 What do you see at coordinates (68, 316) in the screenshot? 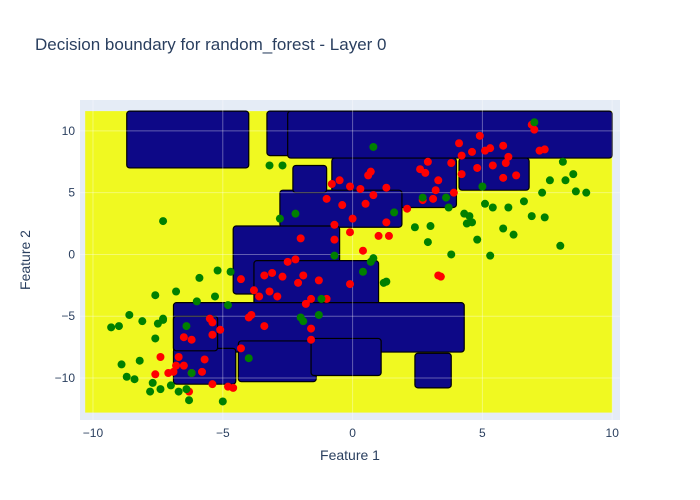
I see `y-tick-label: −5` at bounding box center [68, 316].